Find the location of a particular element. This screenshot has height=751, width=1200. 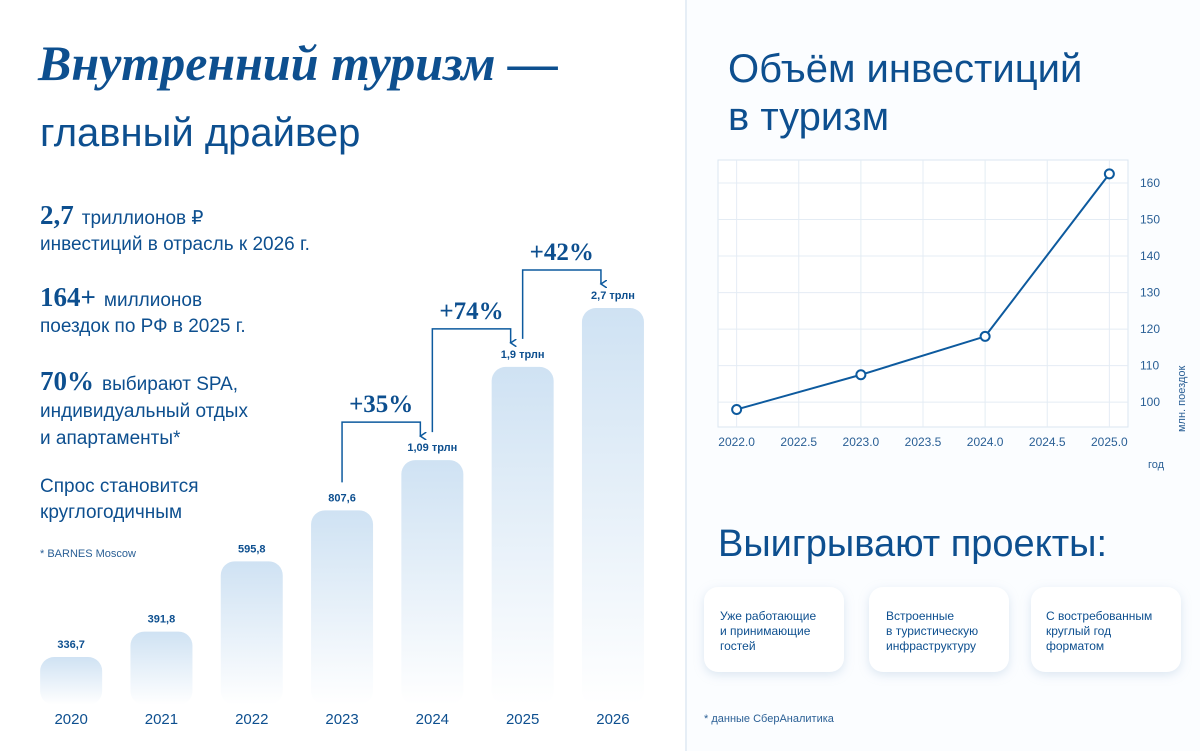

y-tick-label: 120 is located at coordinates (1150, 329).